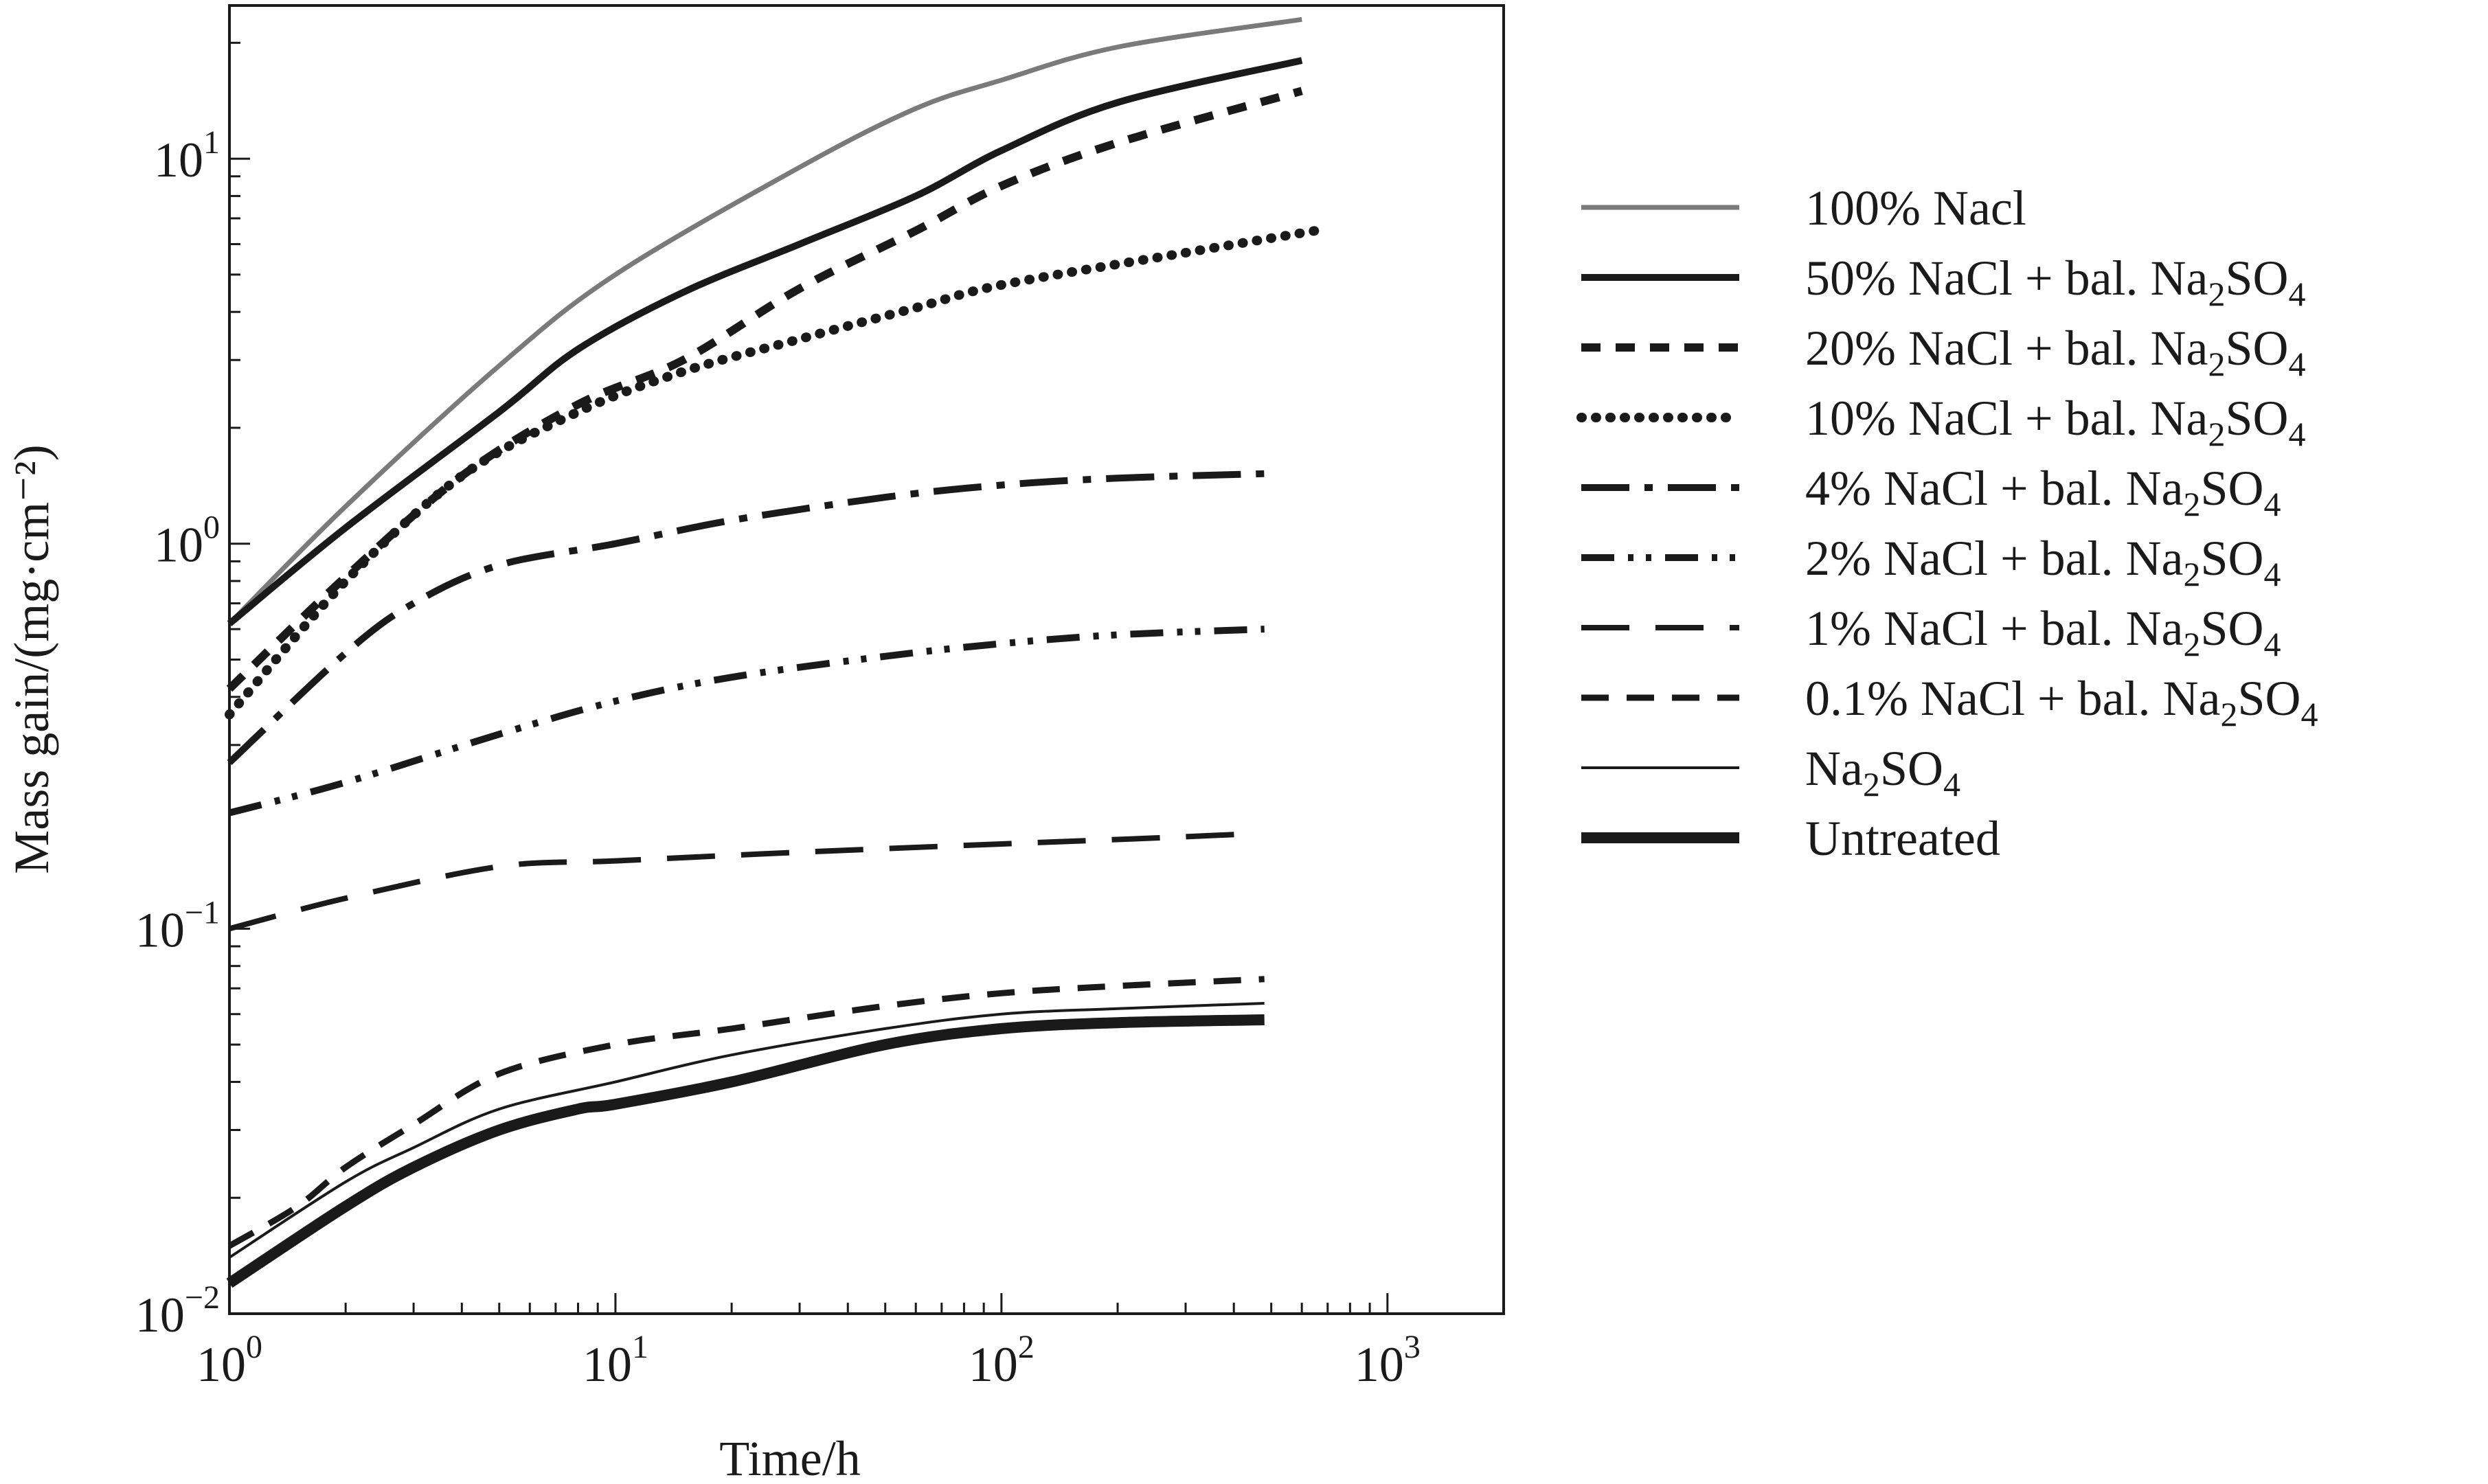 Image resolution: width=2488 pixels, height=1484 pixels. I want to click on y-axis-title: Mass gain/(mg·cm⁻²), so click(31, 659).